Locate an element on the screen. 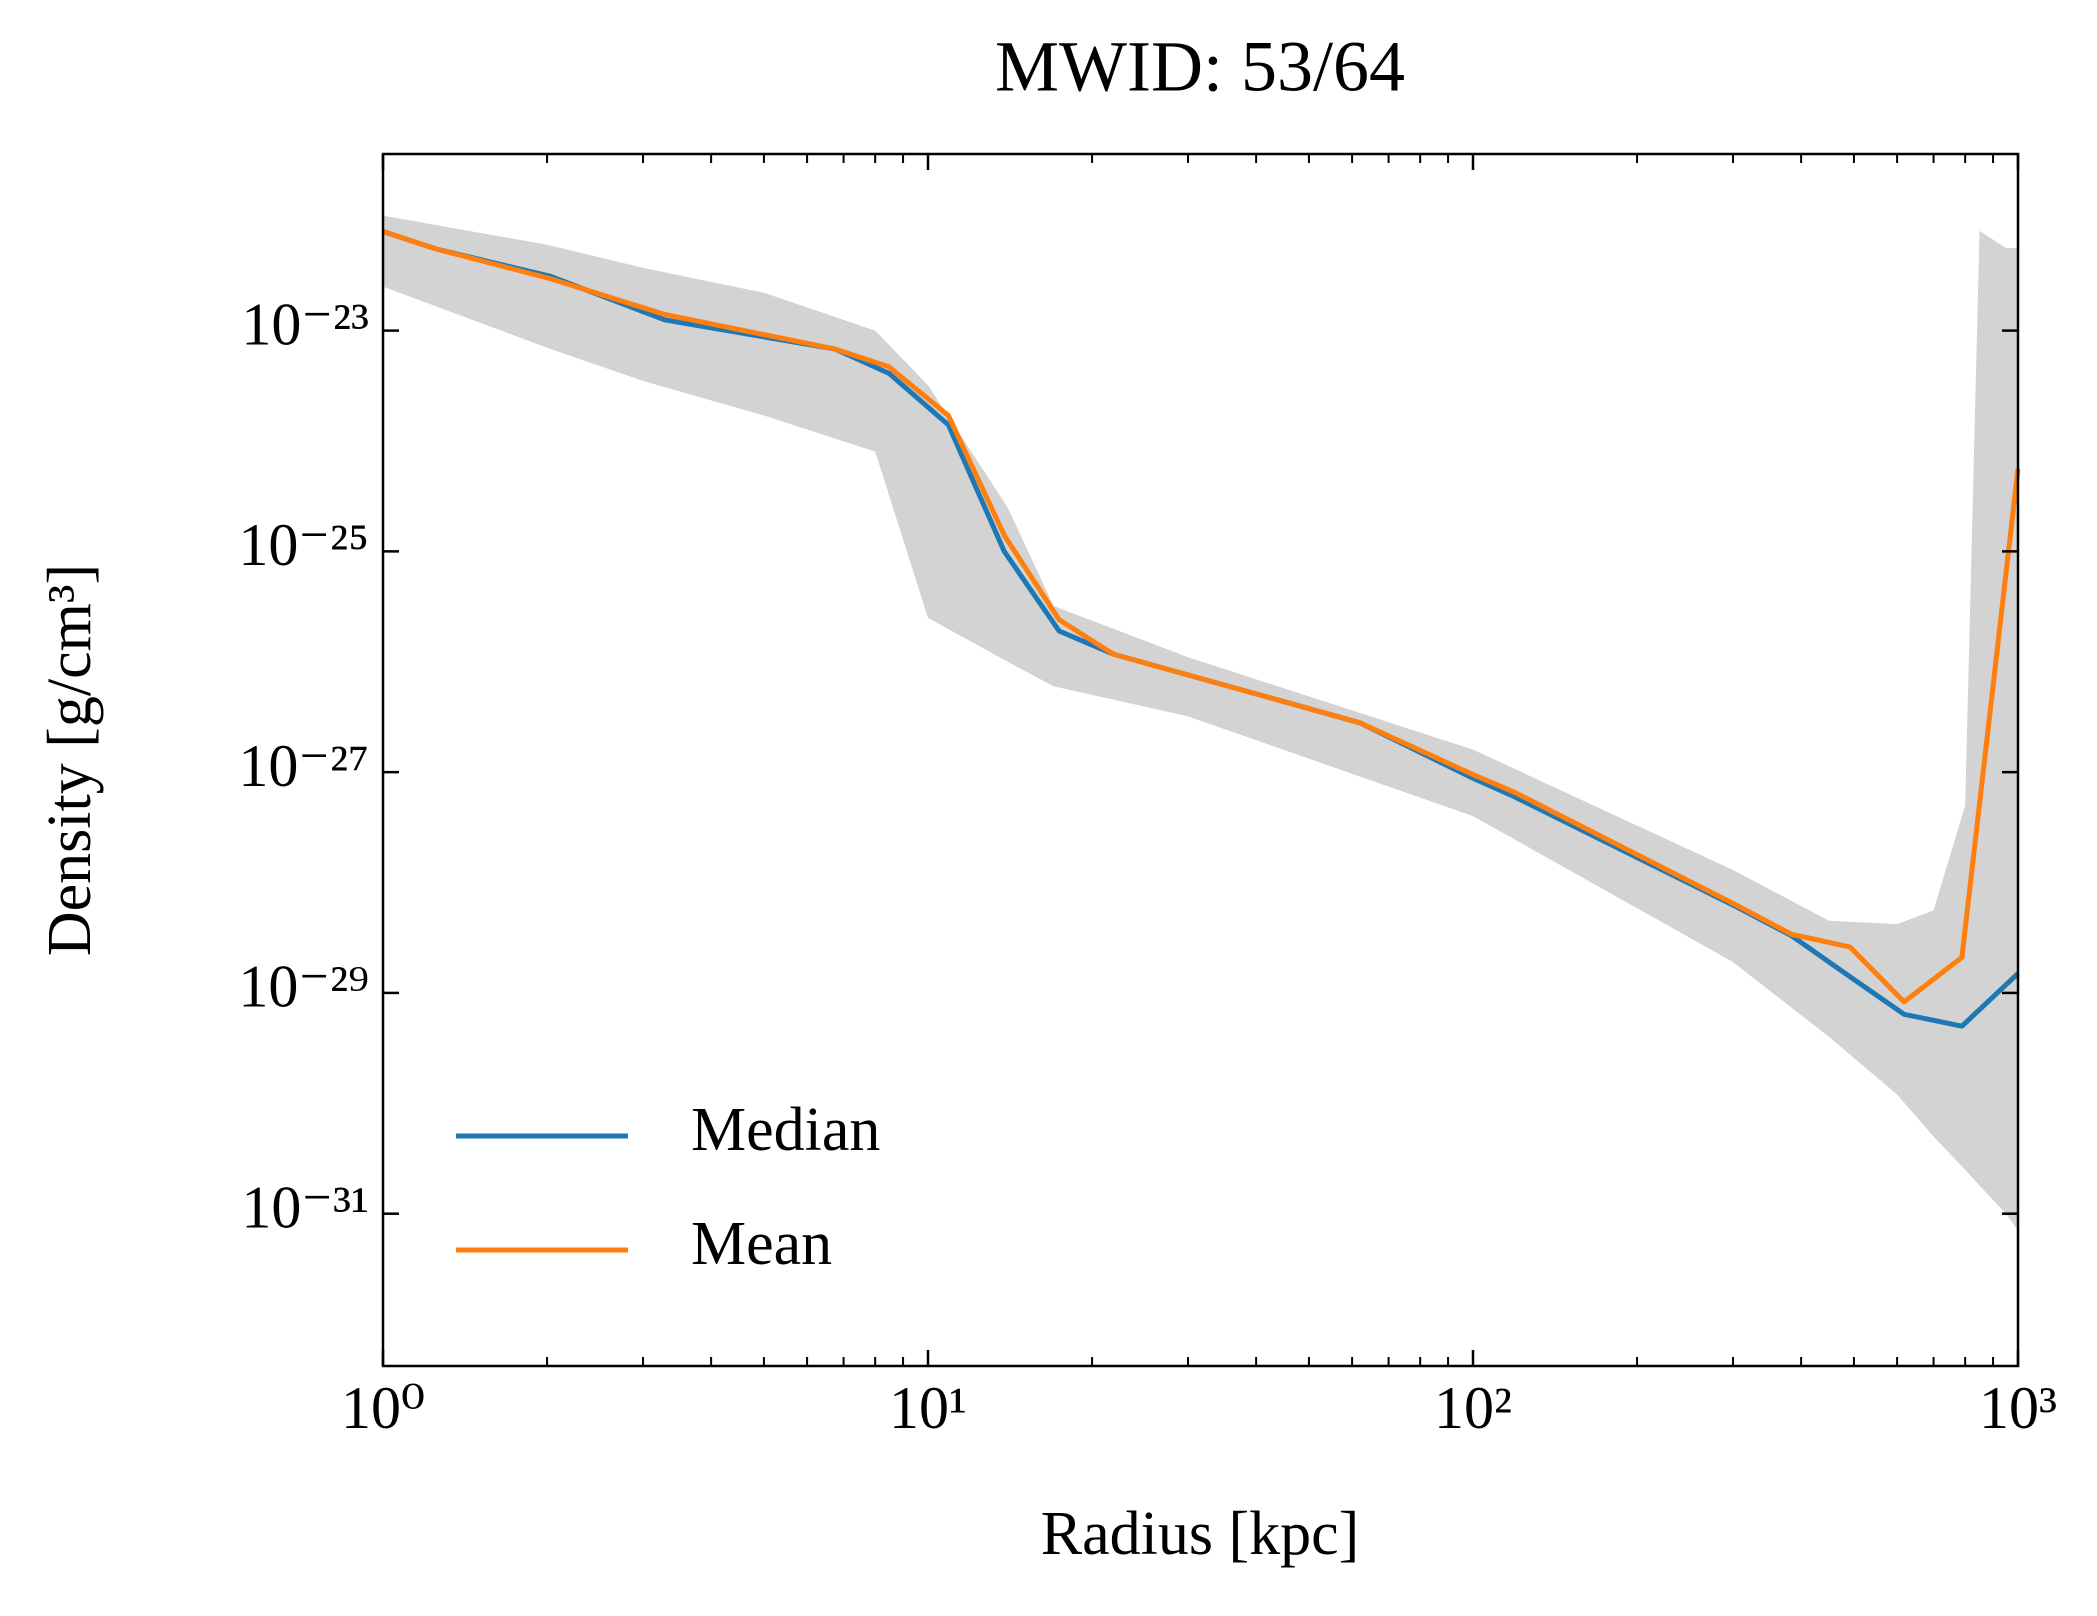 The image size is (2097, 1616). legend-label: Mean is located at coordinates (761, 1244).